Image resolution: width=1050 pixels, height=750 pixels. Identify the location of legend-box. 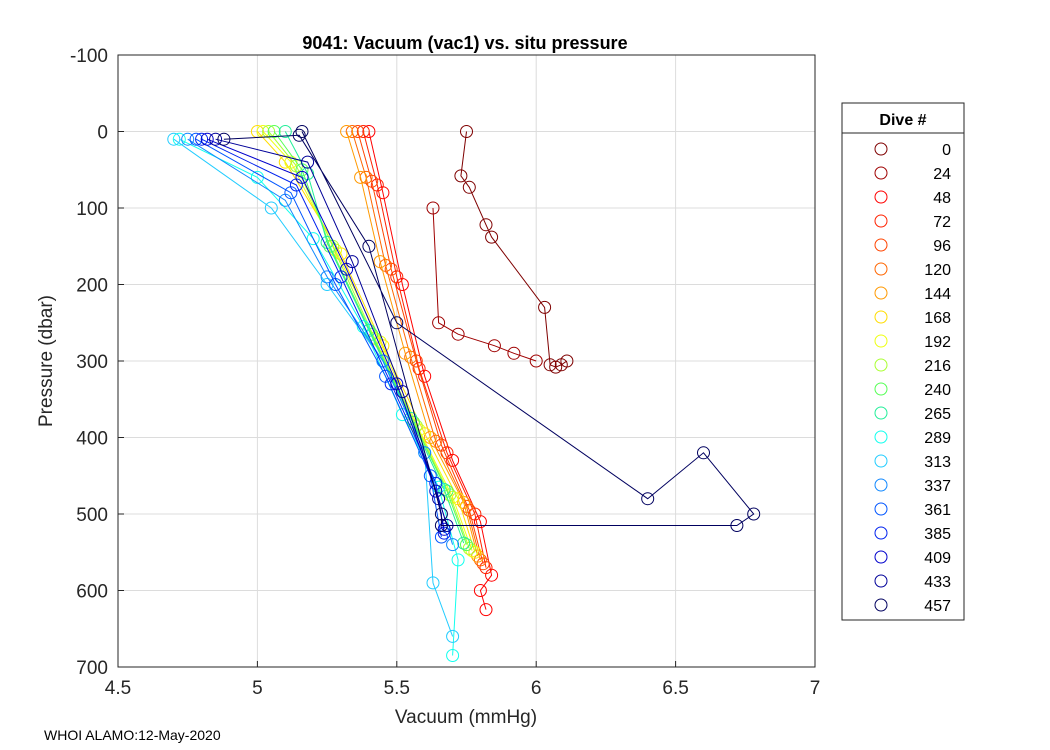
(903, 361).